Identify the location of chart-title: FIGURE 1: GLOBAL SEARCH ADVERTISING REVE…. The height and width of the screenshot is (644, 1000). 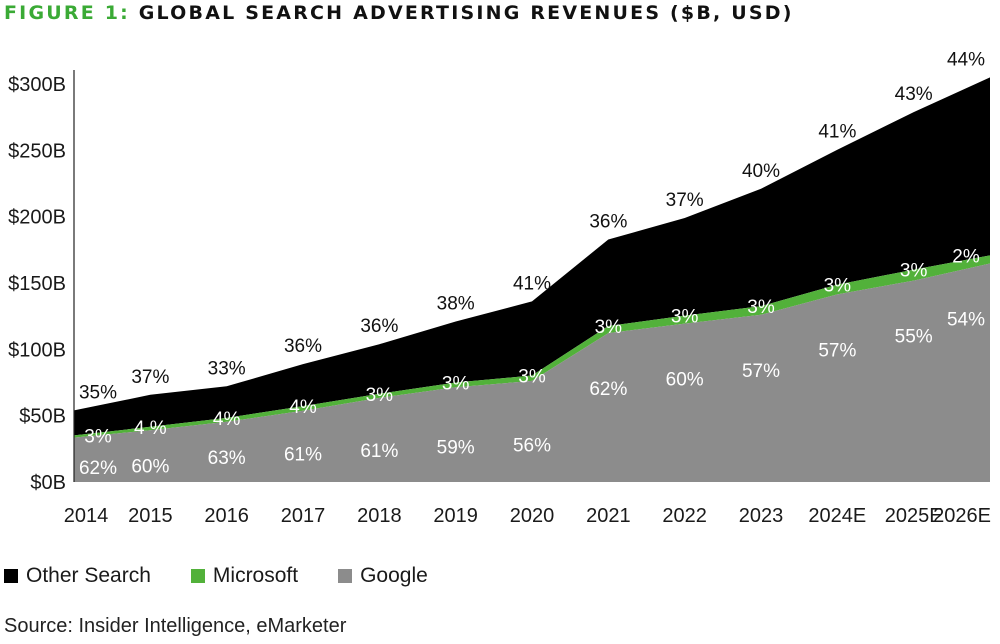
(399, 13).